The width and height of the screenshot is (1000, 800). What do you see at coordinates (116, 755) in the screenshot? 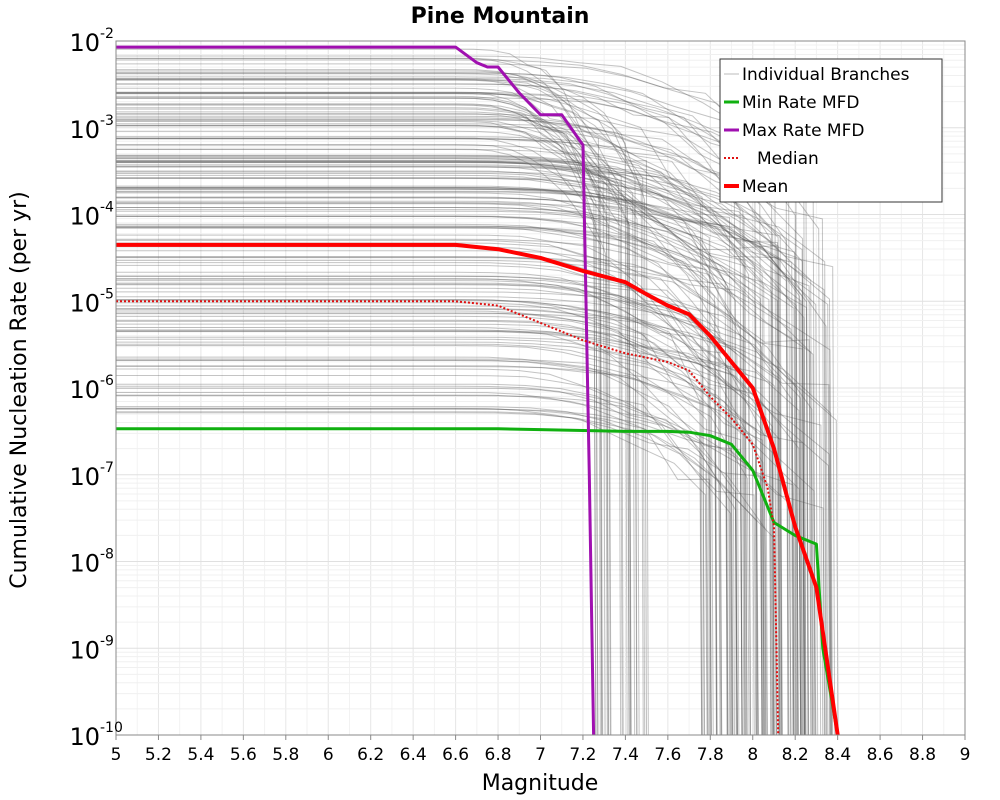
I see `x-tick-label: 5` at bounding box center [116, 755].